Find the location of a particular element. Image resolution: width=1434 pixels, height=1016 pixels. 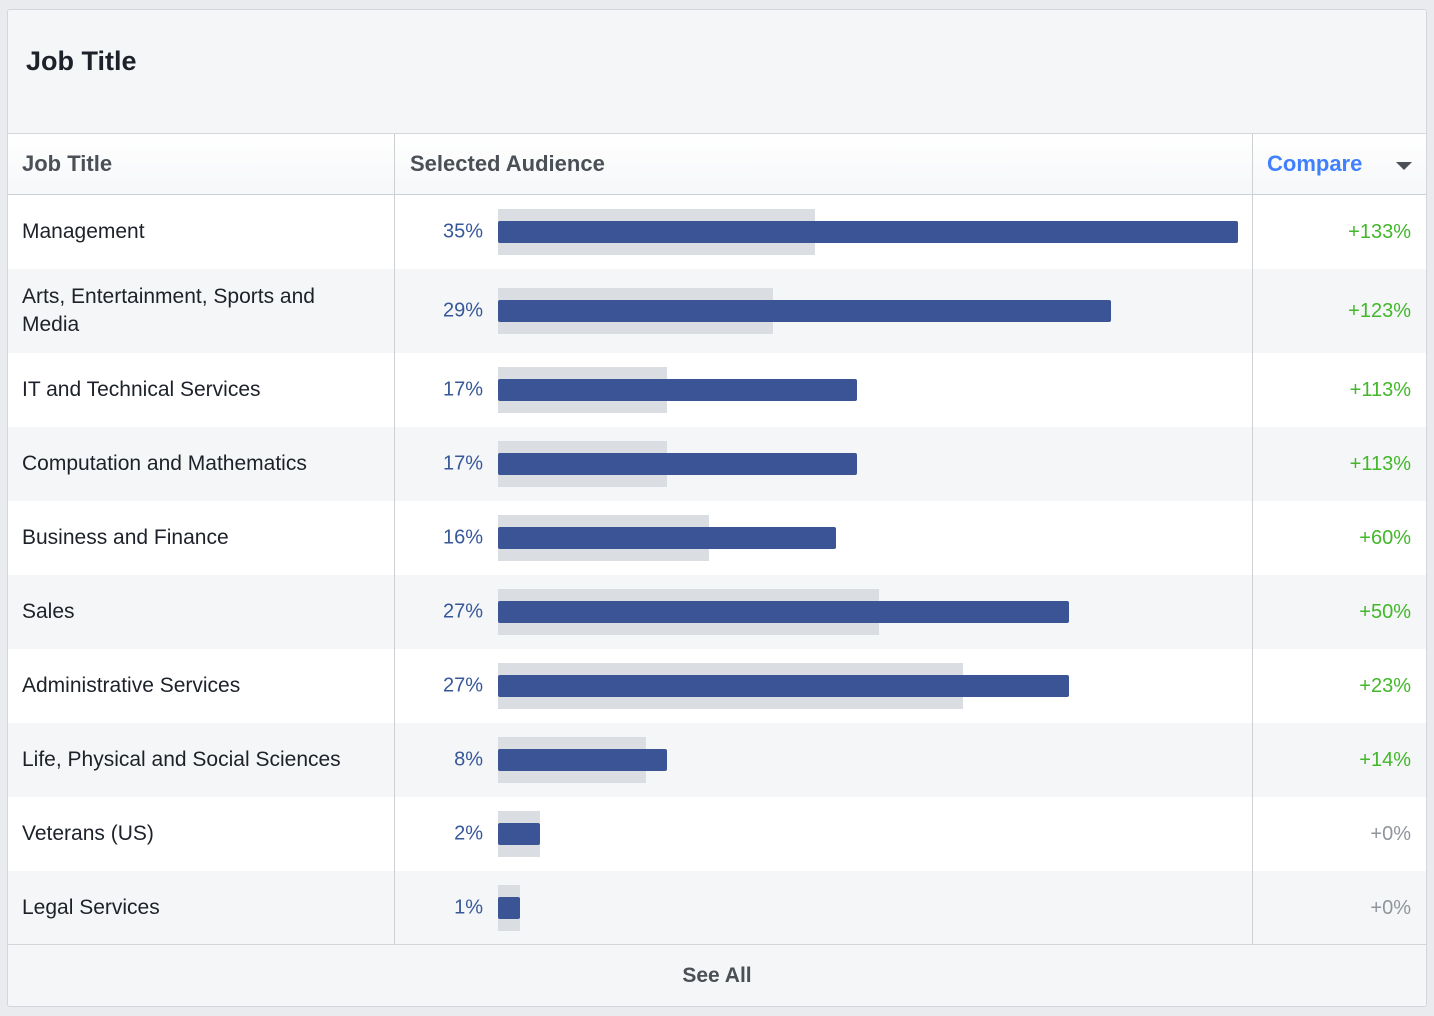

compare-value: +23% is located at coordinates (1385, 685).